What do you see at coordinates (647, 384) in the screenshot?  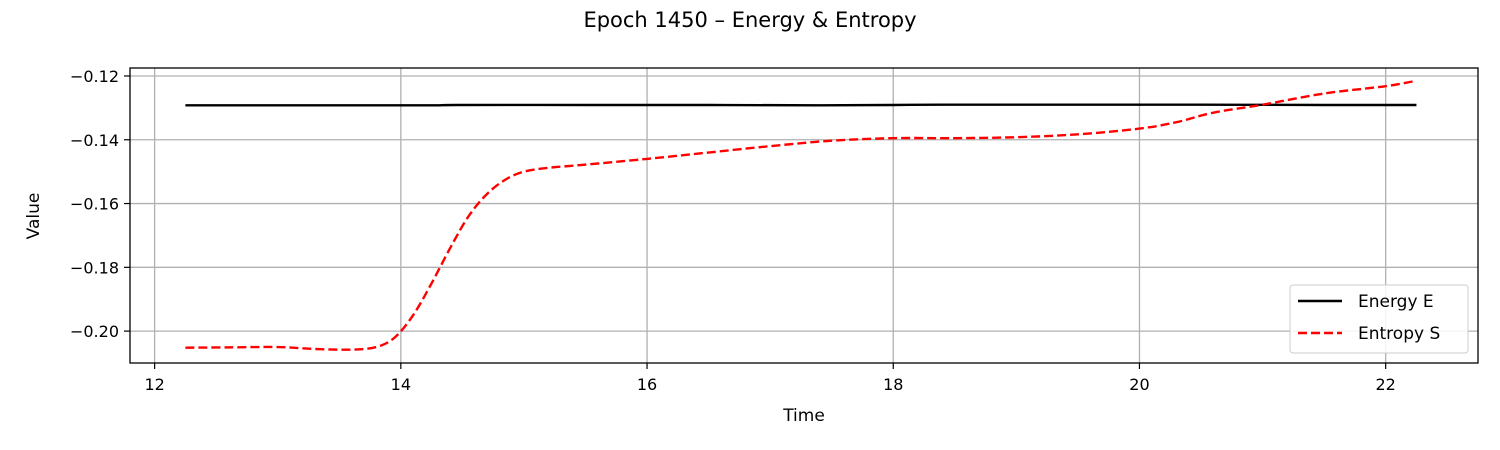 I see `x-tick-label: 16` at bounding box center [647, 384].